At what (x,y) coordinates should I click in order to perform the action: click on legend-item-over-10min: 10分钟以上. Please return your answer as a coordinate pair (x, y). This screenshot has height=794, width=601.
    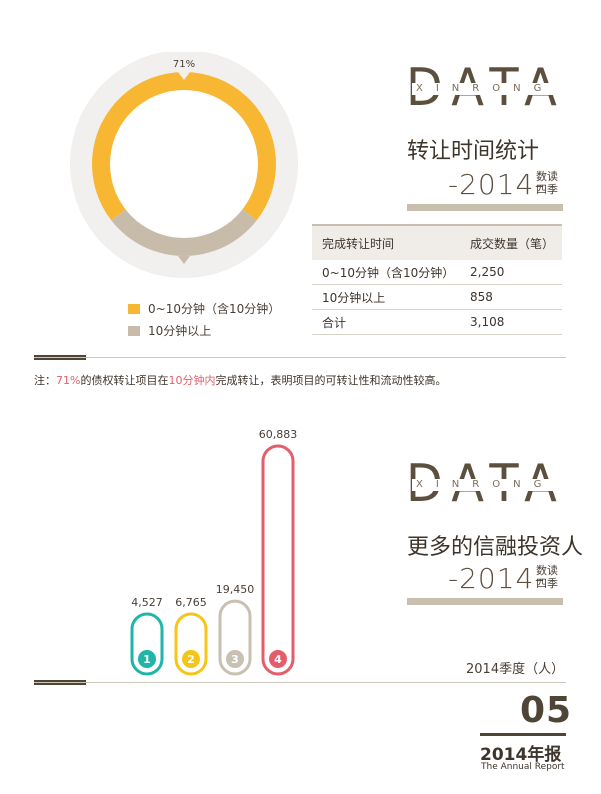
    Looking at the image, I should click on (169, 330).